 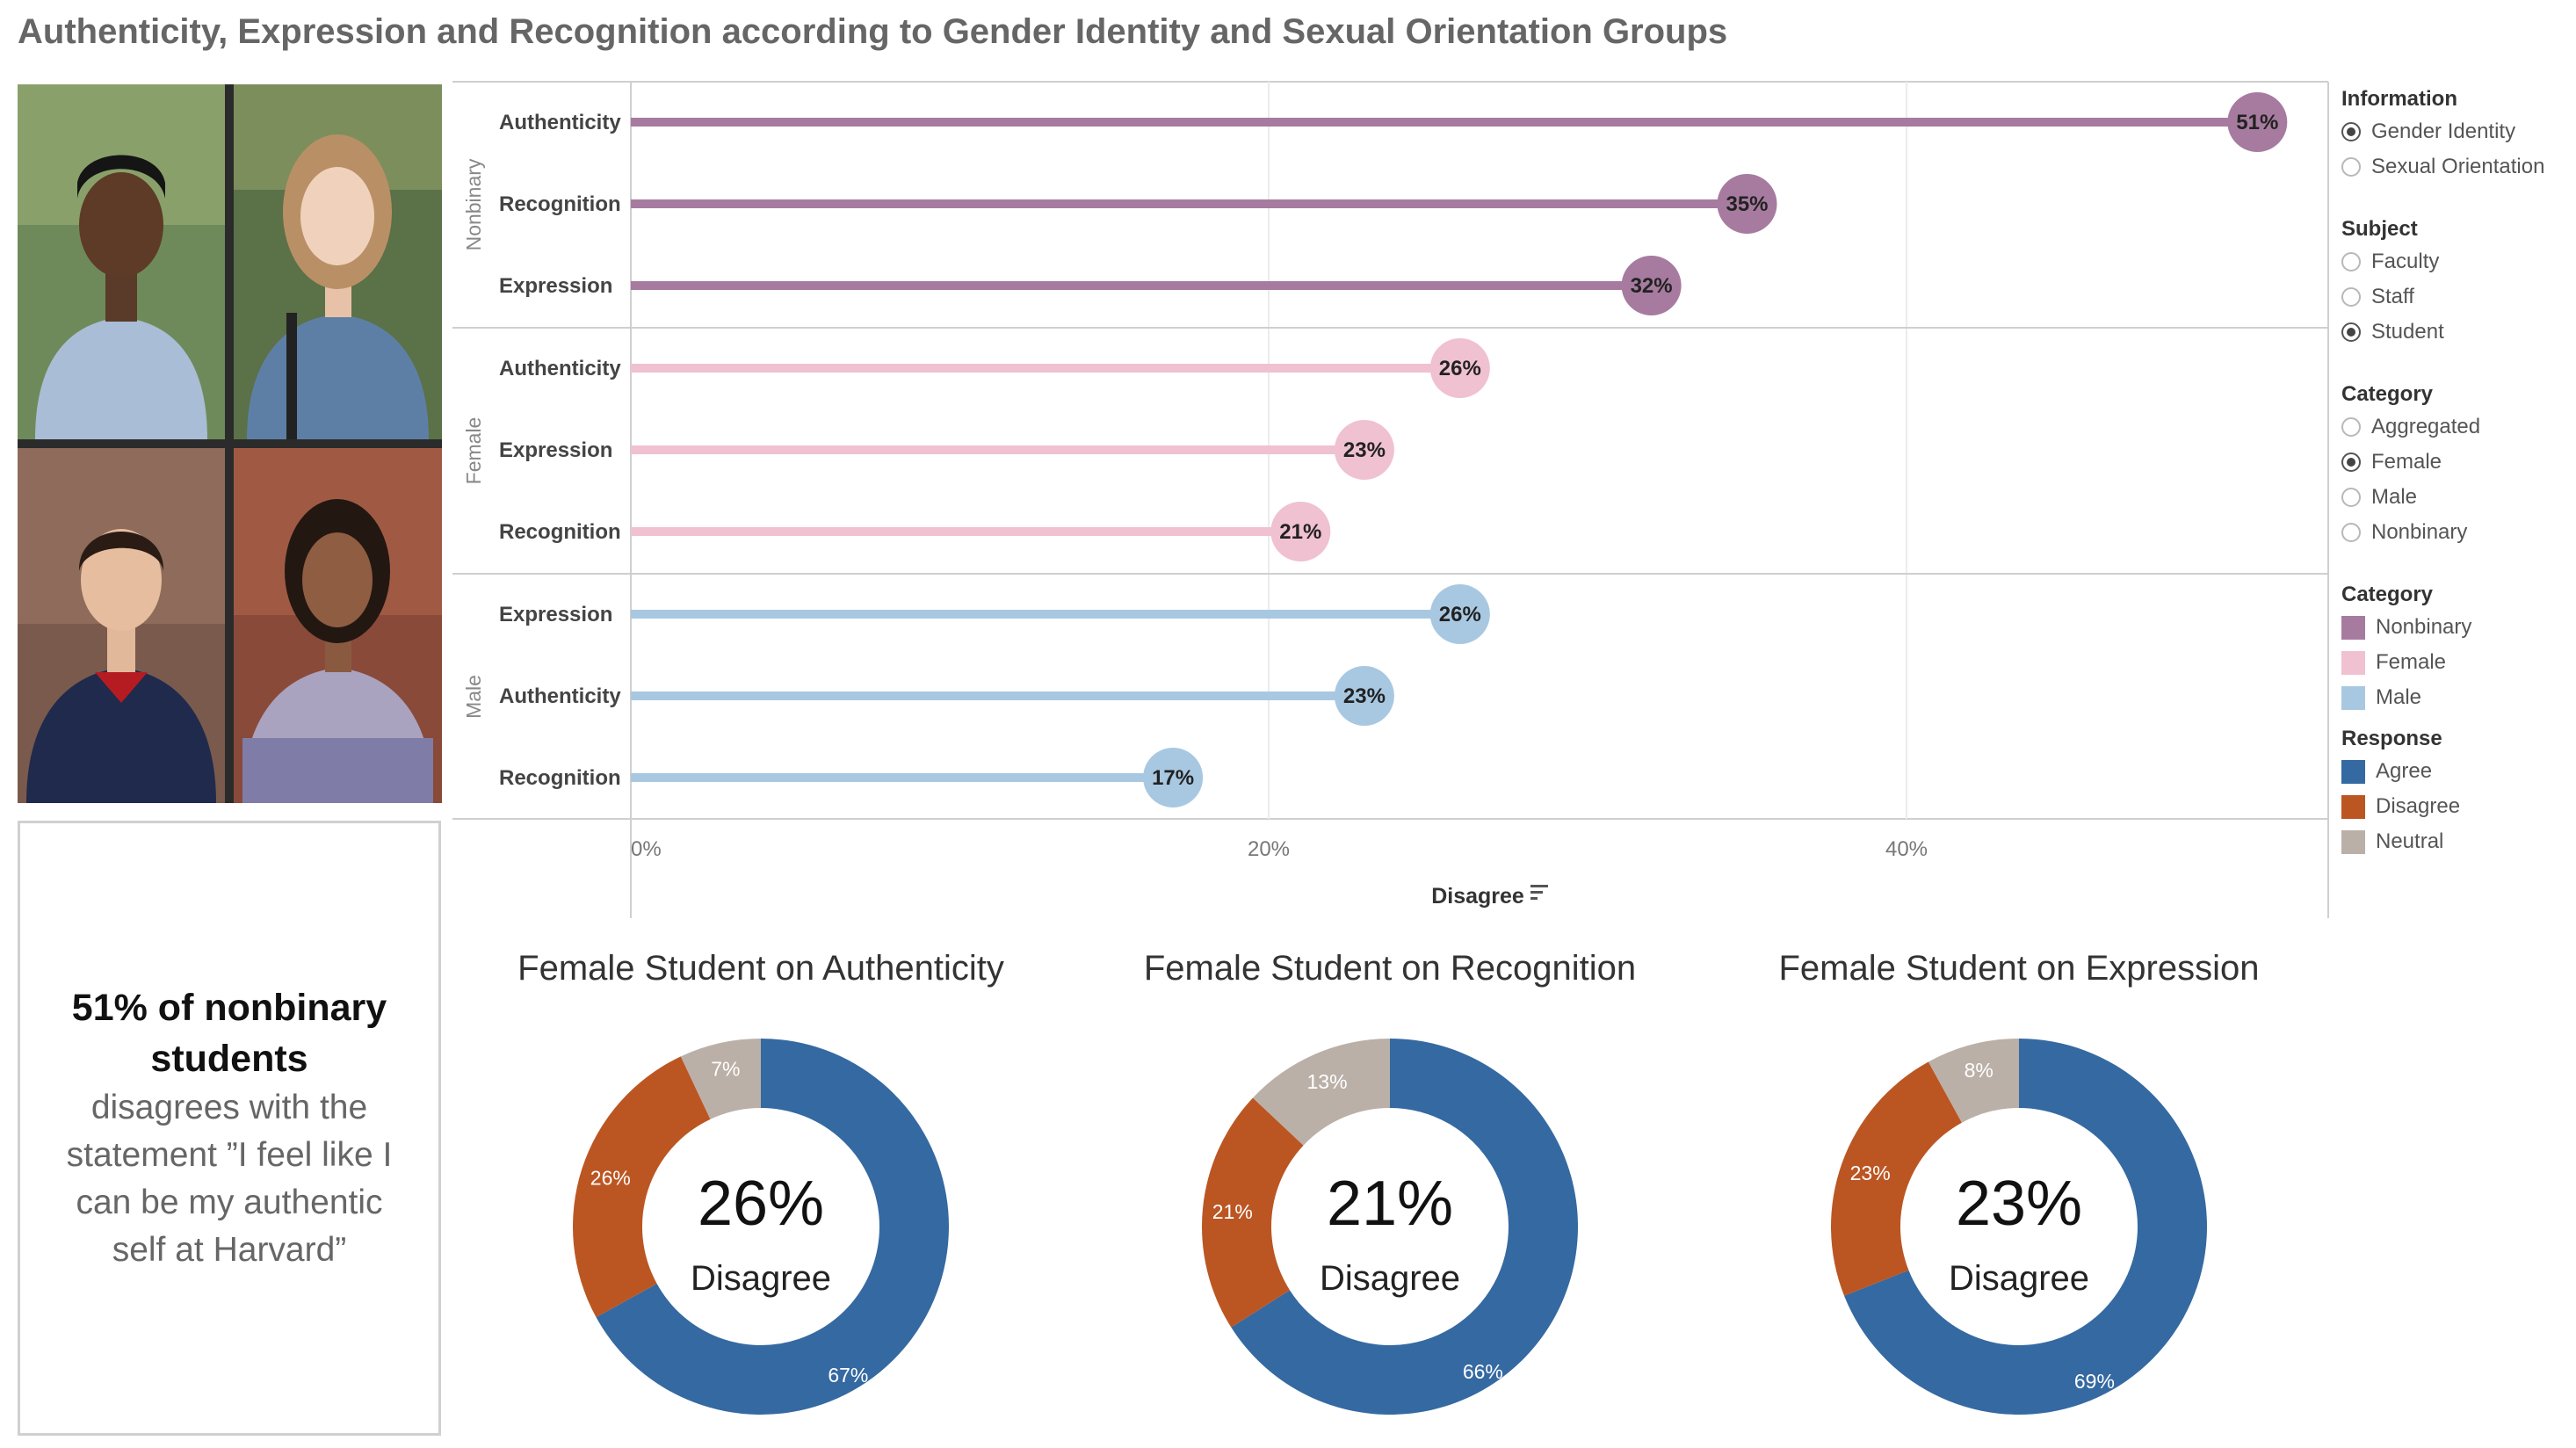 I want to click on data-label: 23%, so click(x=1364, y=696).